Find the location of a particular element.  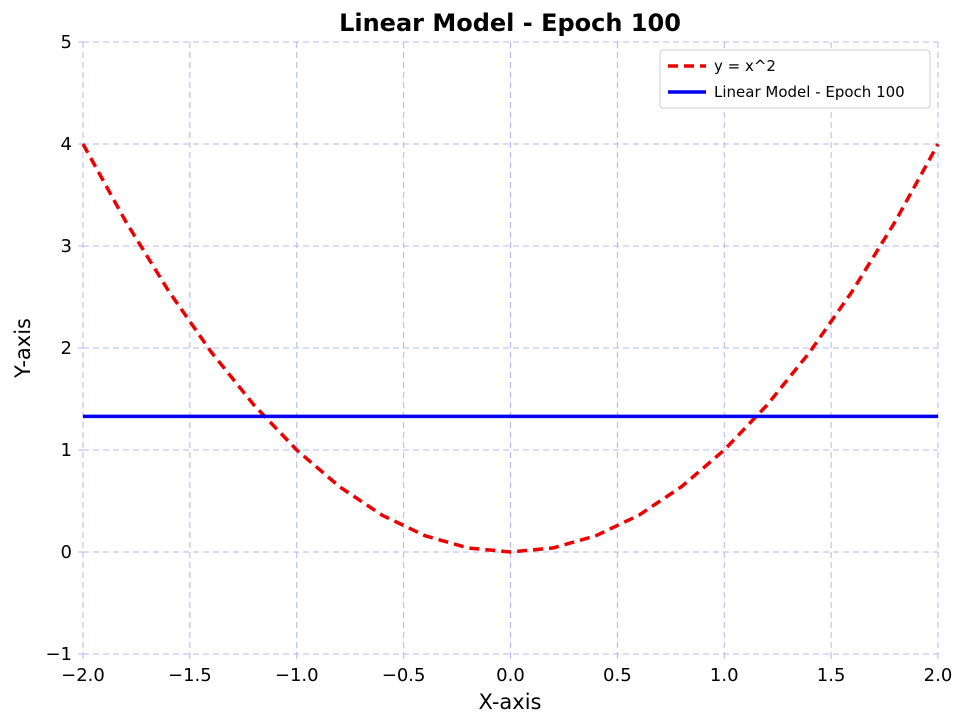

y-tick-label: 3 is located at coordinates (66, 246).